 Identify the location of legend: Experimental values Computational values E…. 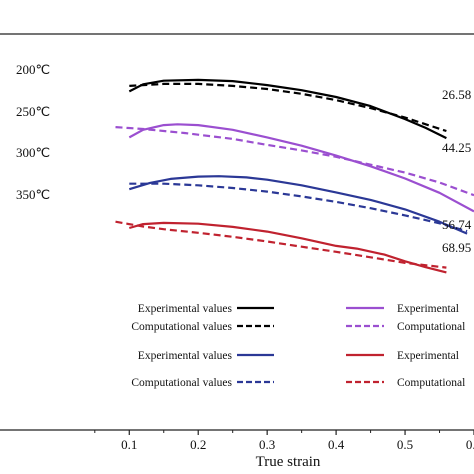
(298, 346).